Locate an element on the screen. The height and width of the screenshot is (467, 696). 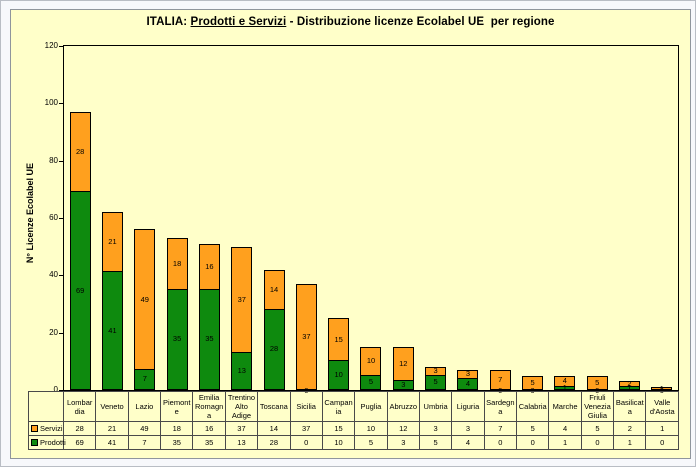
bar-value-label: 16 is located at coordinates (209, 266).